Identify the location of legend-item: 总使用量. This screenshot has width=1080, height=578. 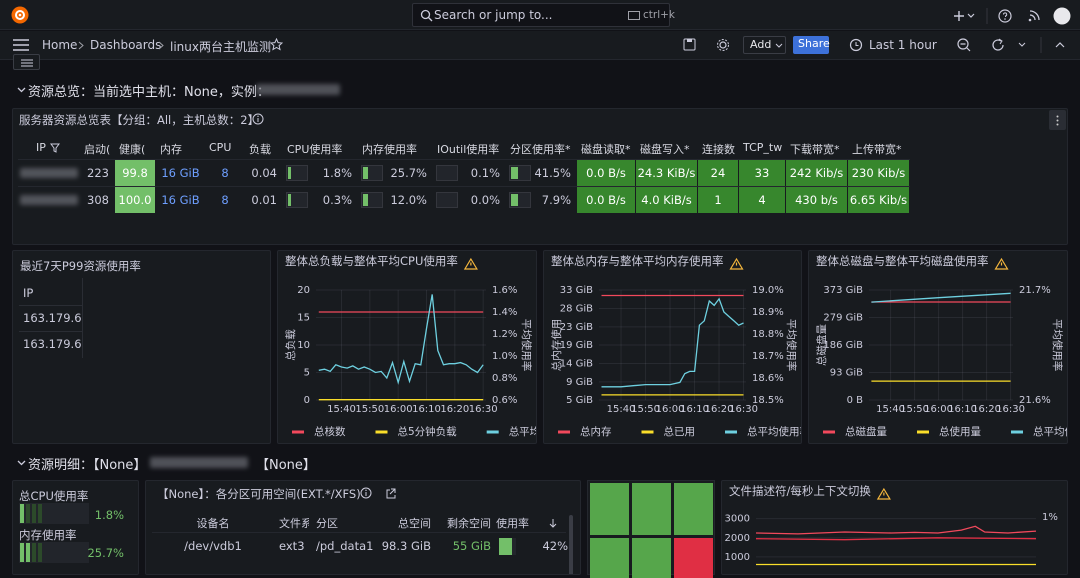
(949, 431).